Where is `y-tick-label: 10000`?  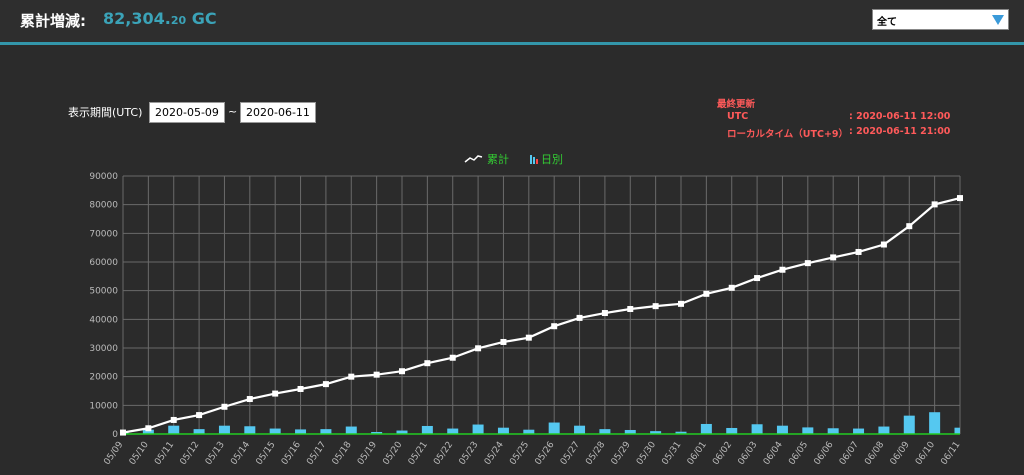 y-tick-label: 10000 is located at coordinates (103, 406).